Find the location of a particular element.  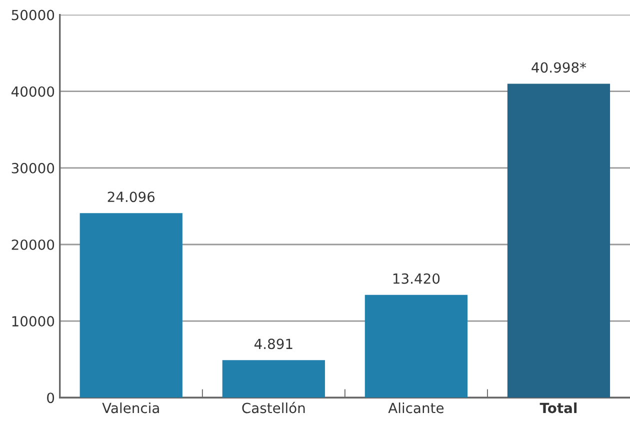

x-tick-label: Castellón is located at coordinates (273, 408).